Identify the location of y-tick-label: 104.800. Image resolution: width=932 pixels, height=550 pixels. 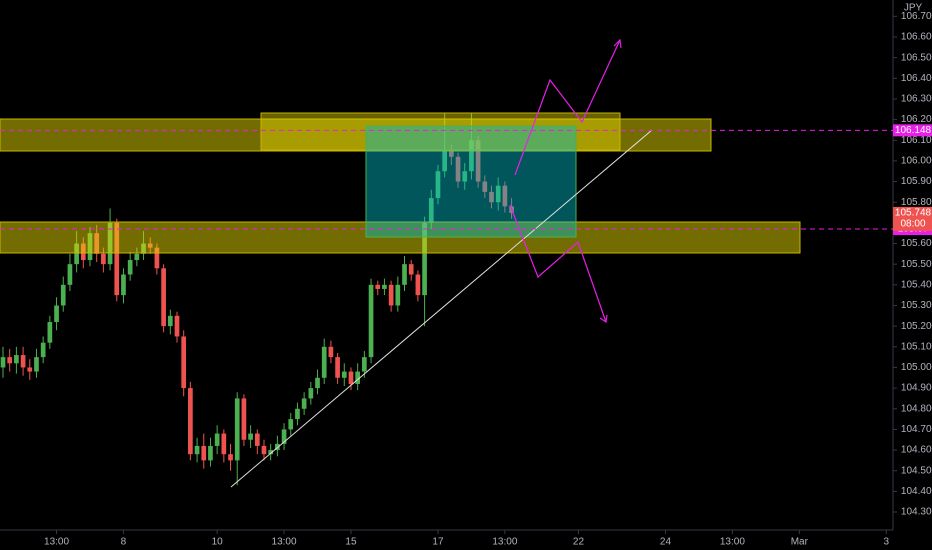
(916, 408).